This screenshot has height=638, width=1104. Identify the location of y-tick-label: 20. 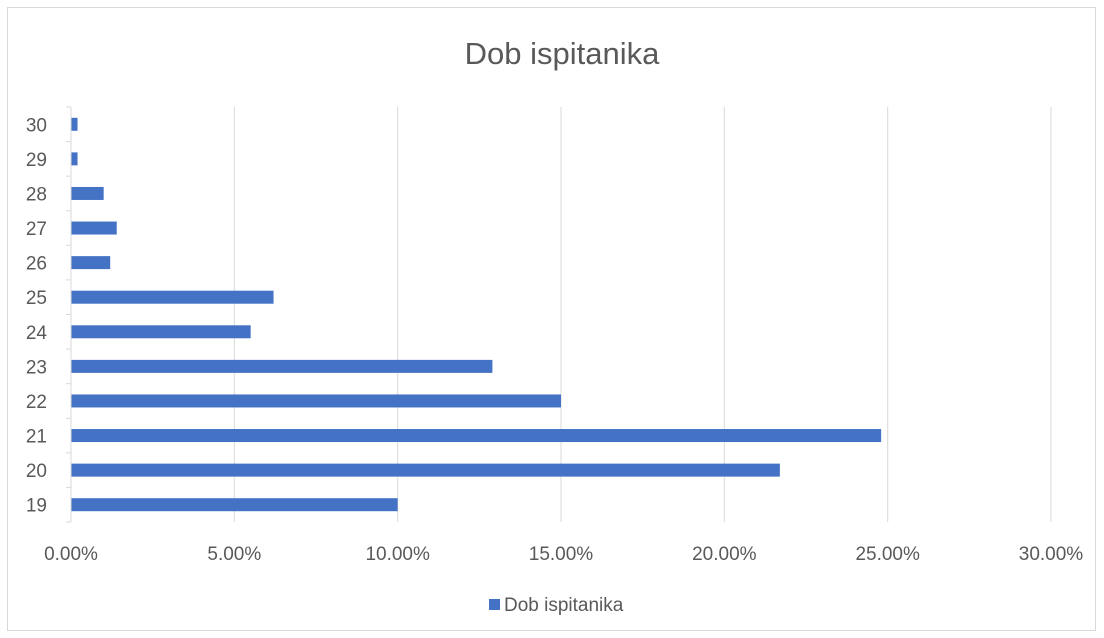
(36, 471).